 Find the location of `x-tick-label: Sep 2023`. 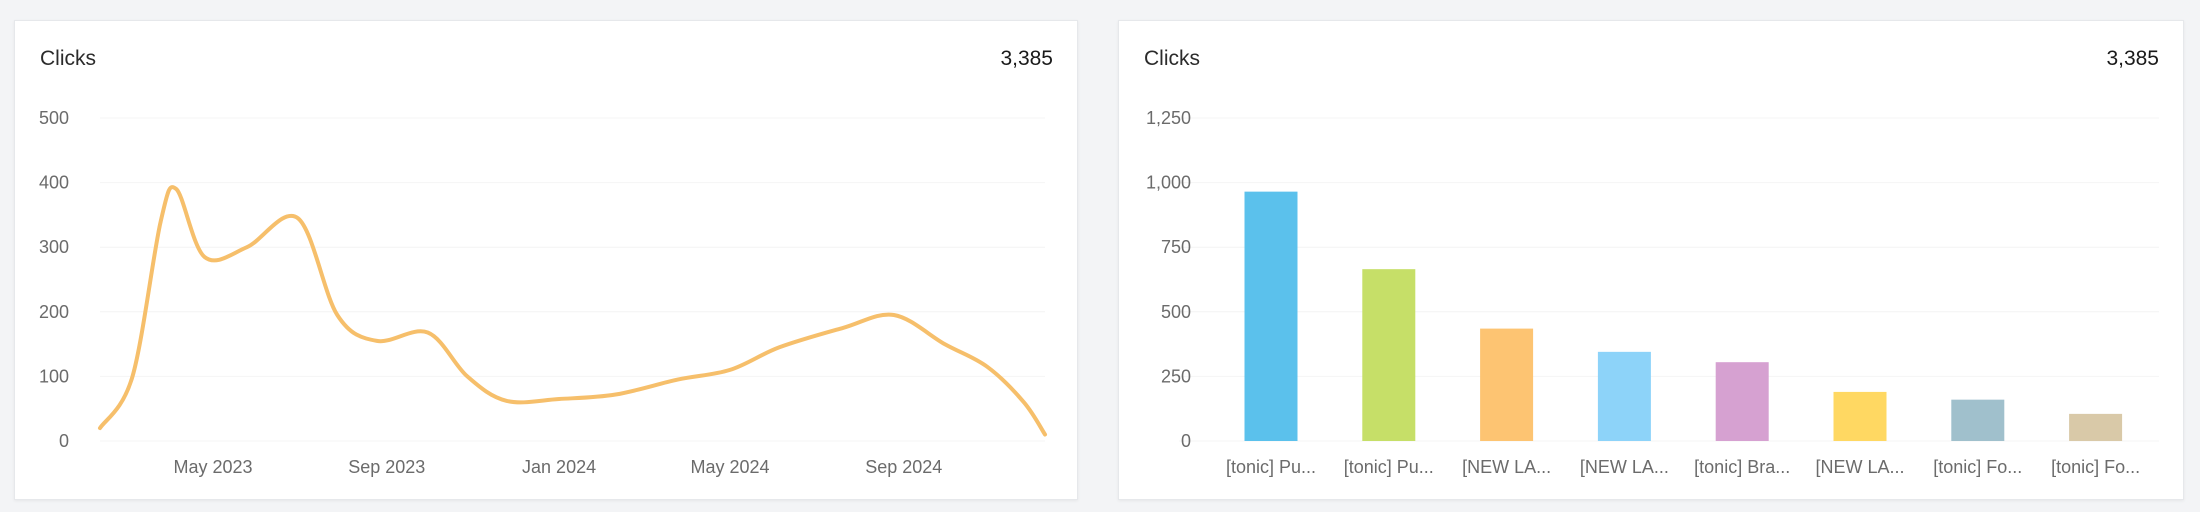

x-tick-label: Sep 2023 is located at coordinates (386, 467).